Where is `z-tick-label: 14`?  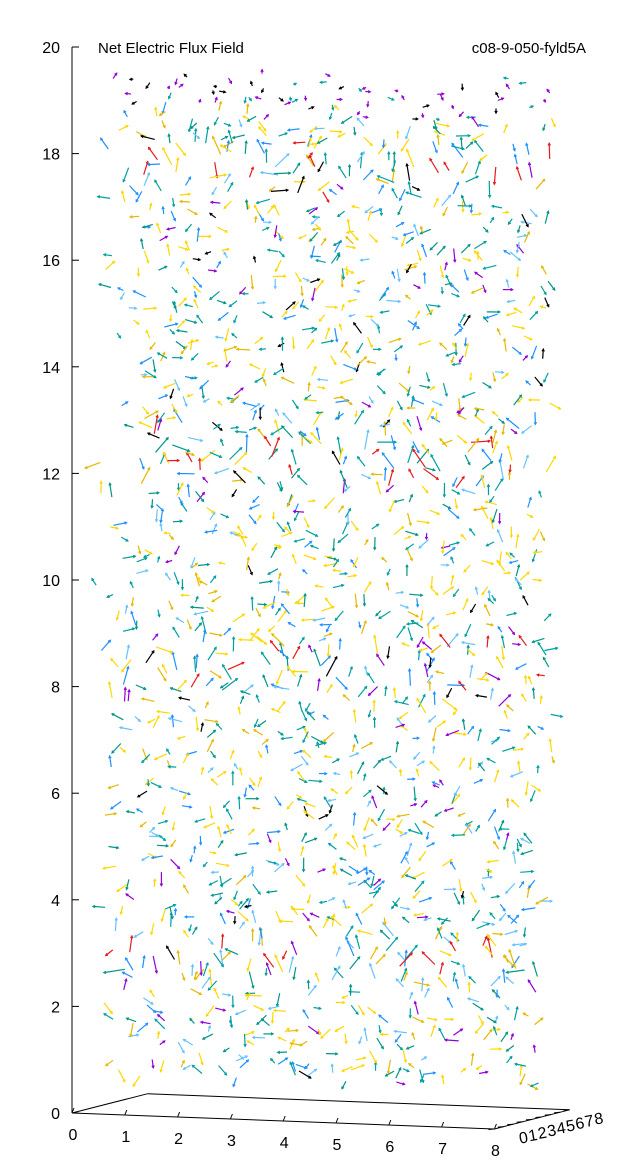 z-tick-label: 14 is located at coordinates (51, 368).